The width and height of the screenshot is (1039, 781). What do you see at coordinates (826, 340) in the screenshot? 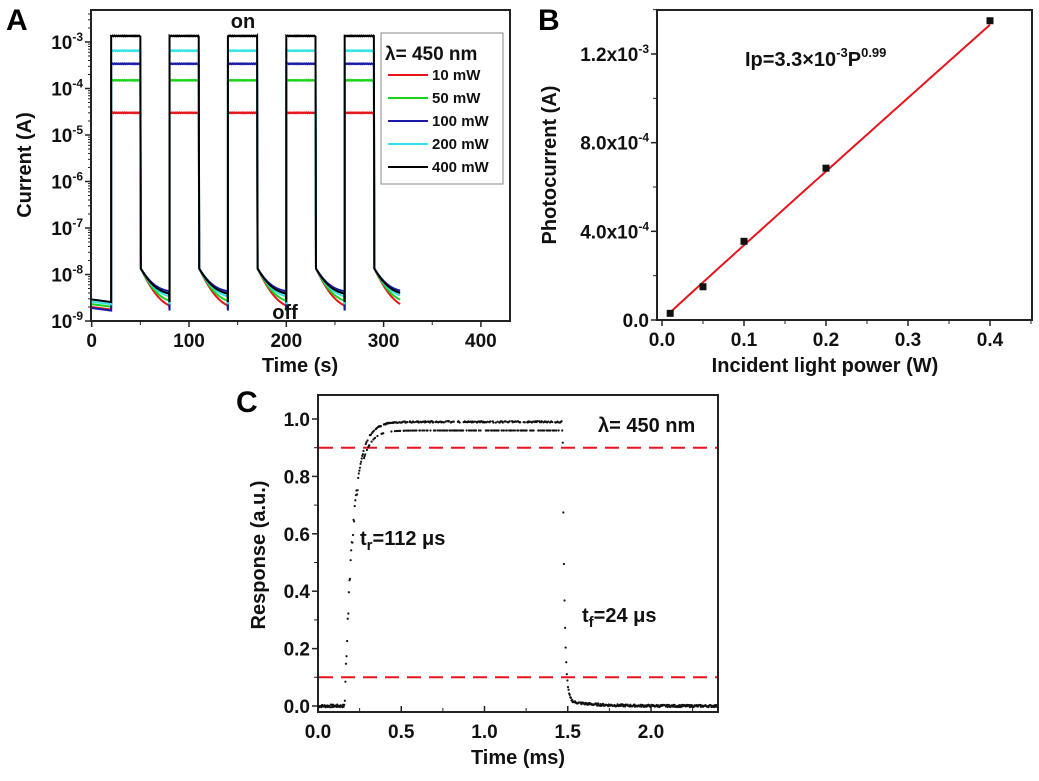
I see `x-tick-label: 0.2` at bounding box center [826, 340].